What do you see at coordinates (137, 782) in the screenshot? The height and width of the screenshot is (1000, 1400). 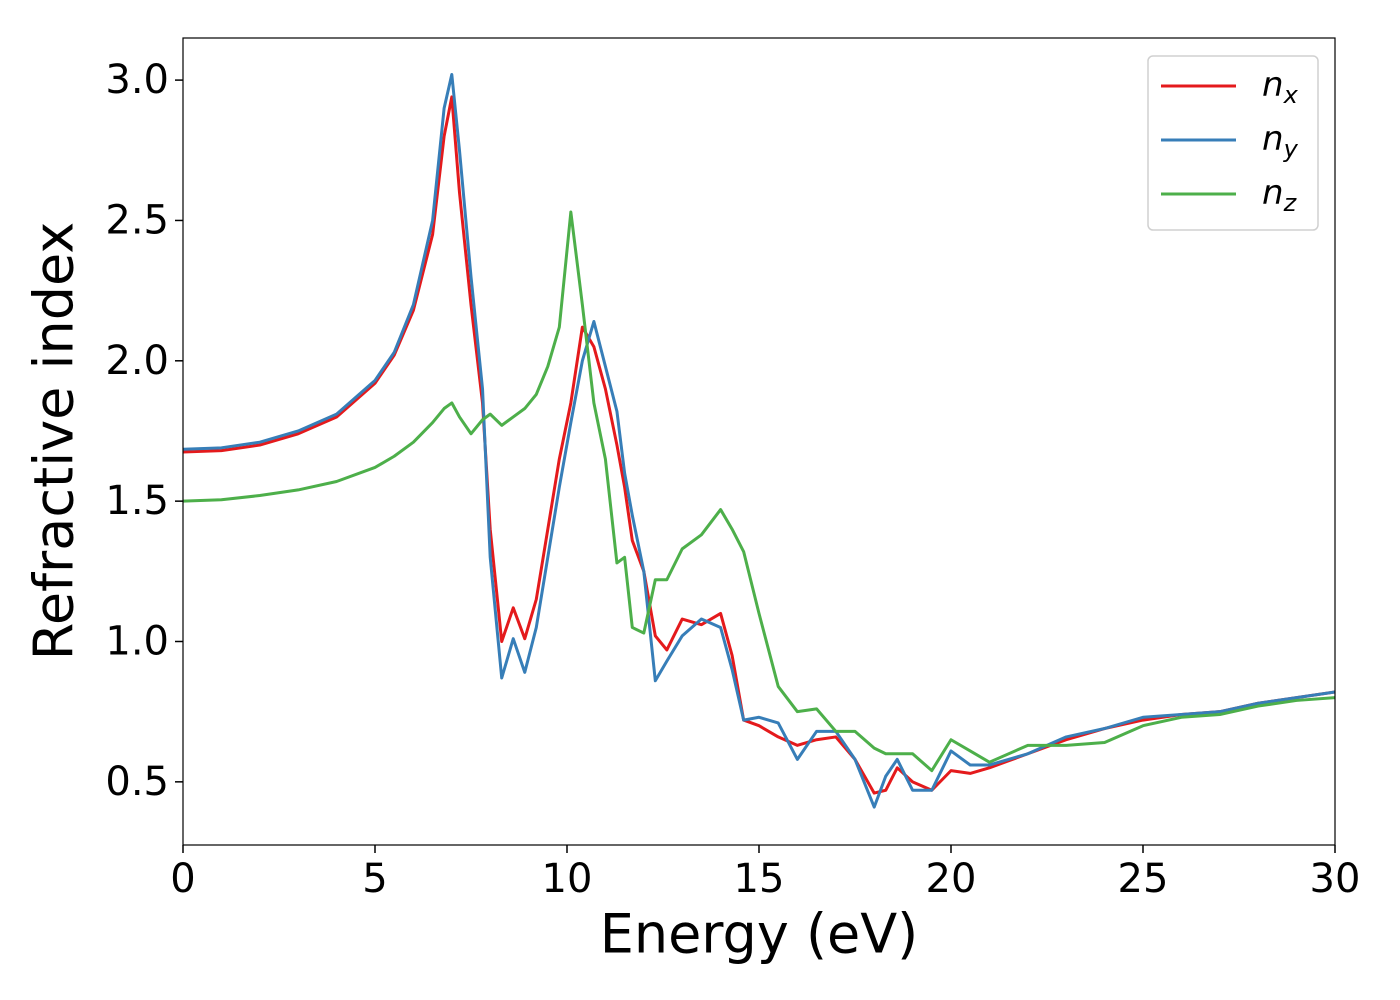 I see `y-tick-label: 0.5` at bounding box center [137, 782].